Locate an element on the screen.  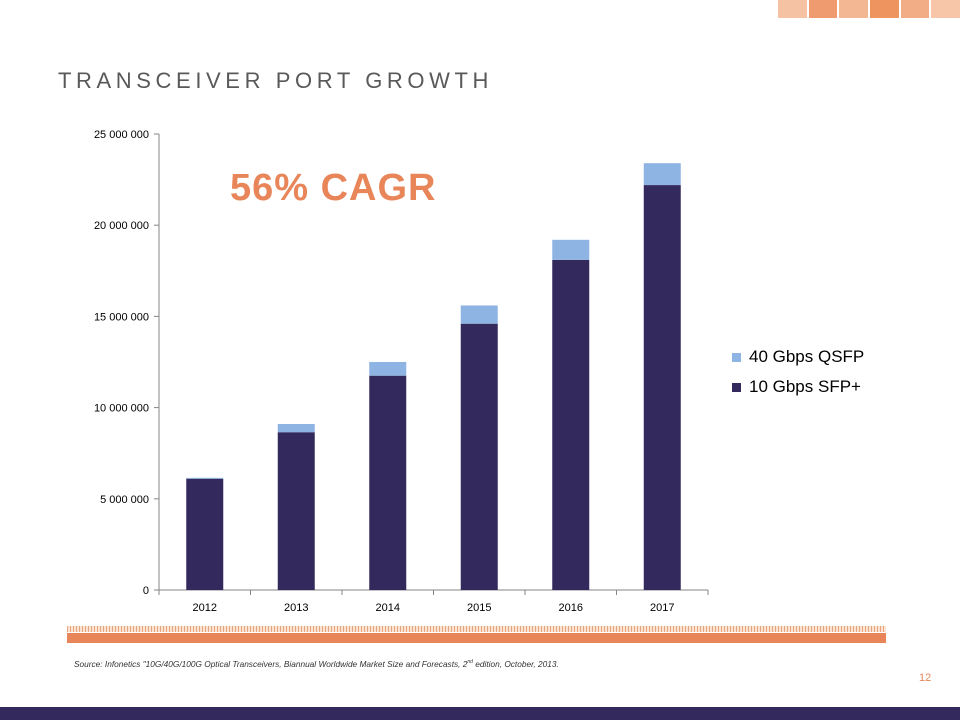
legend-item-qsfp: 40 Gbps QSFP is located at coordinates (798, 357).